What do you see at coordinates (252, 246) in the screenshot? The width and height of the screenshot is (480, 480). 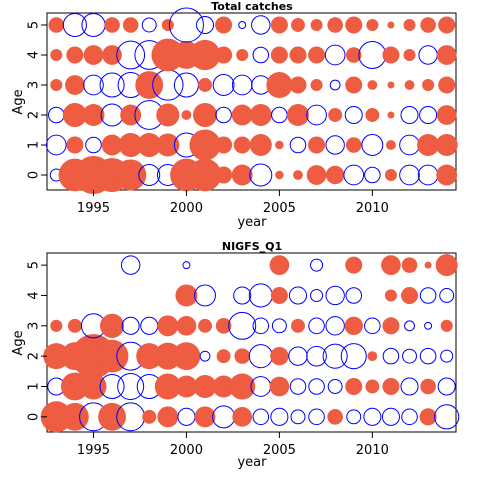 I see `panel-title: NIGFS_Q1` at bounding box center [252, 246].